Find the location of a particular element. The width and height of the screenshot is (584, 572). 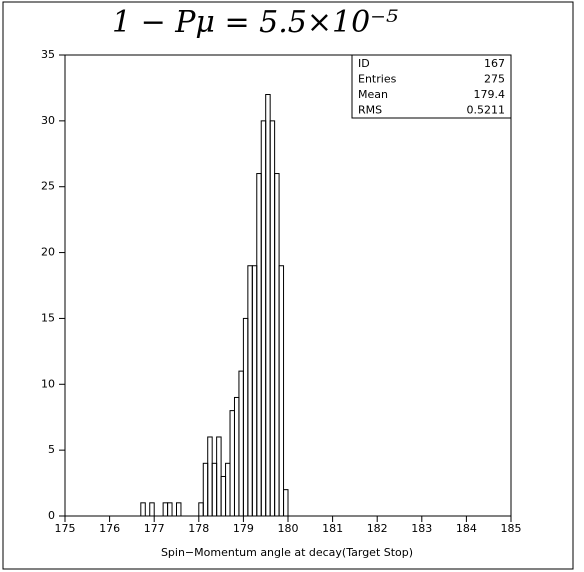

chart-title: 1 − Pμ = 5.5×10⁻⁵ is located at coordinates (255, 22).